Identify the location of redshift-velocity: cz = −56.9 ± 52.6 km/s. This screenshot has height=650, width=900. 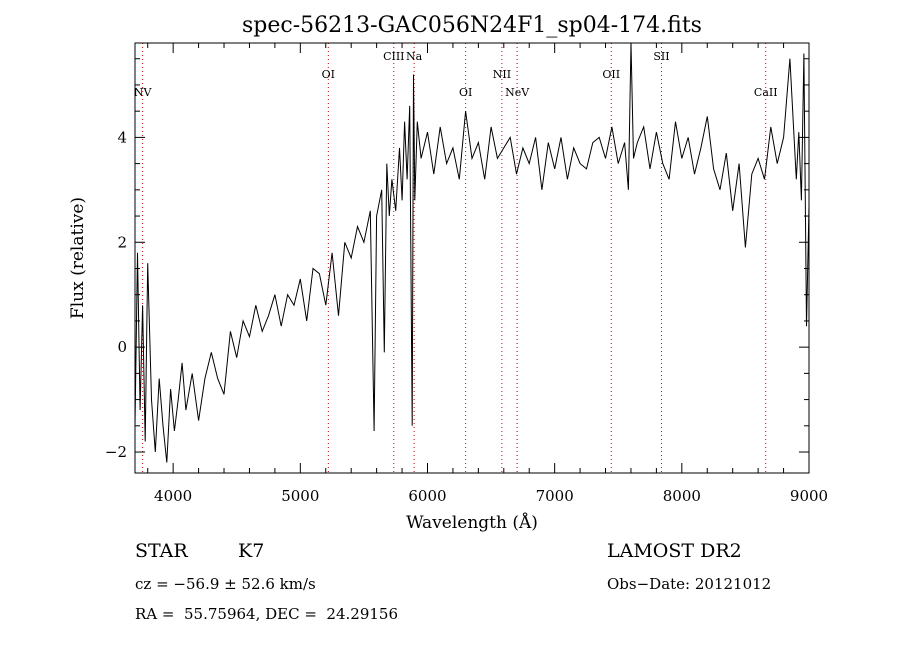
(225, 584).